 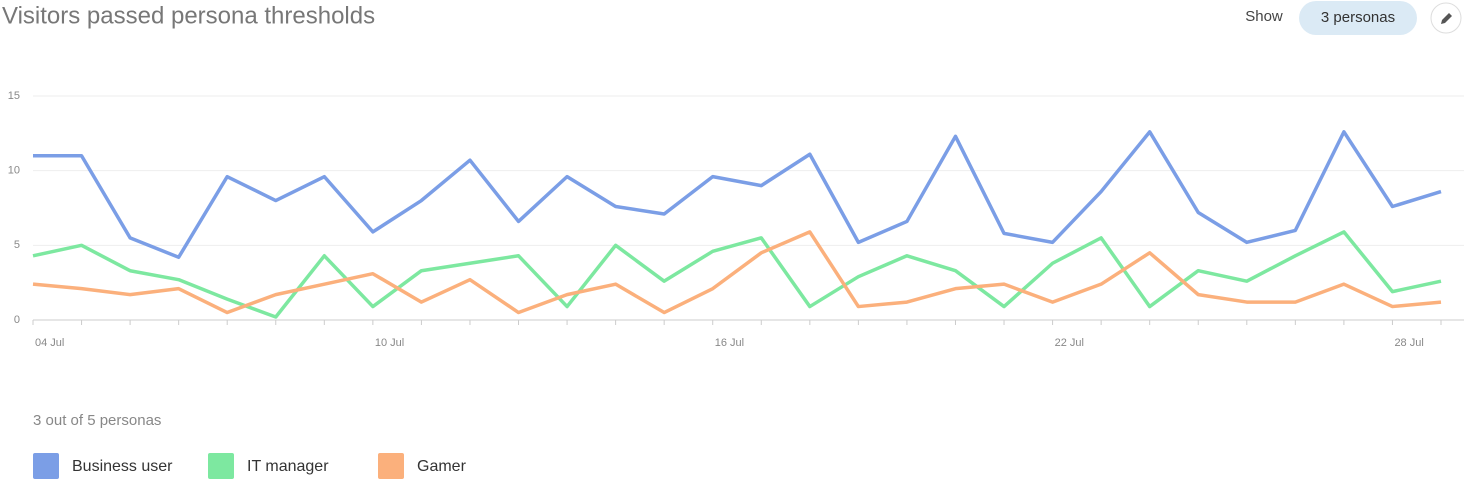 What do you see at coordinates (14, 171) in the screenshot?
I see `y-tick-label: 10` at bounding box center [14, 171].